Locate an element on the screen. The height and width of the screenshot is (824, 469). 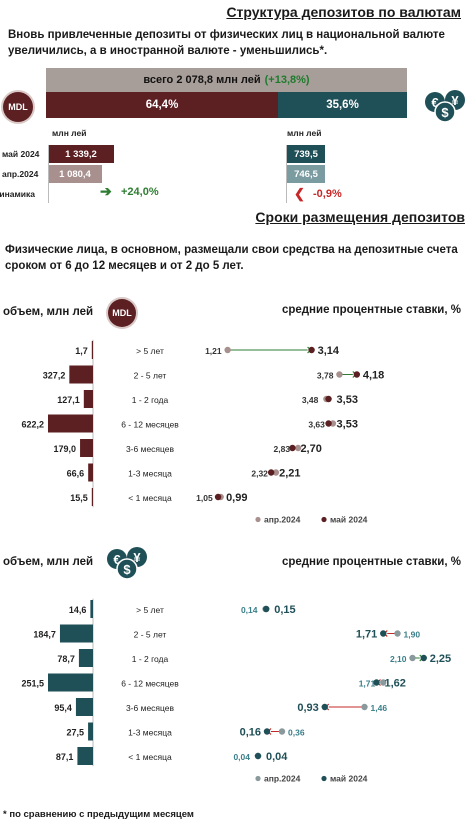
rate-label-apr: 1,71 is located at coordinates (367, 684).